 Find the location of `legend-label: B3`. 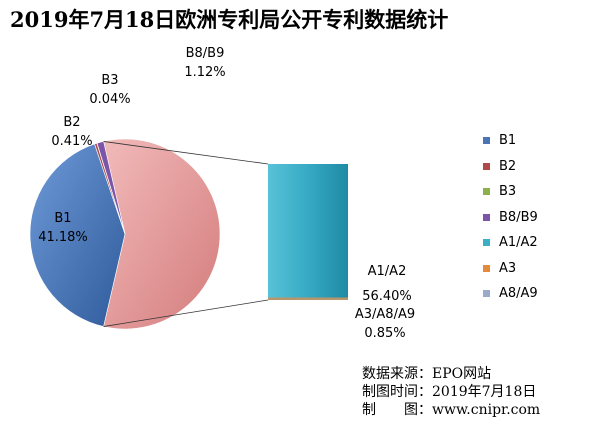

legend-label: B3 is located at coordinates (508, 192).